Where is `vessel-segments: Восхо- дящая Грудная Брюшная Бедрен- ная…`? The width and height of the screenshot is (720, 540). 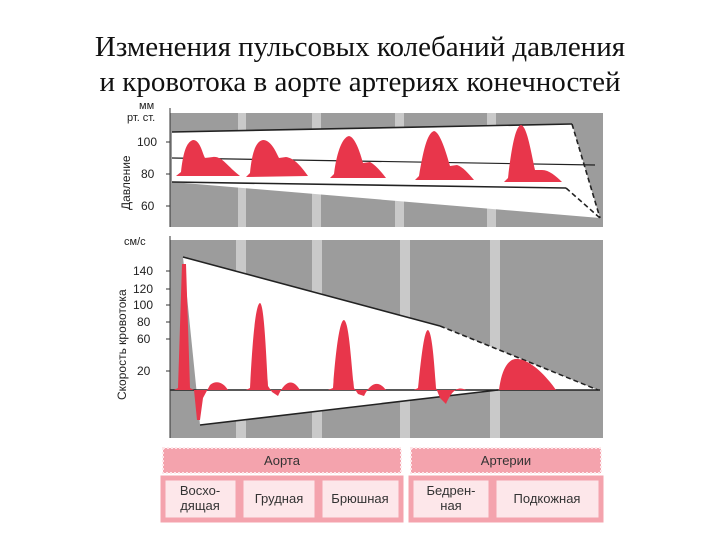 vessel-segments: Восхо- дящая Грудная Брюшная Бедрен- ная… is located at coordinates (382, 499).